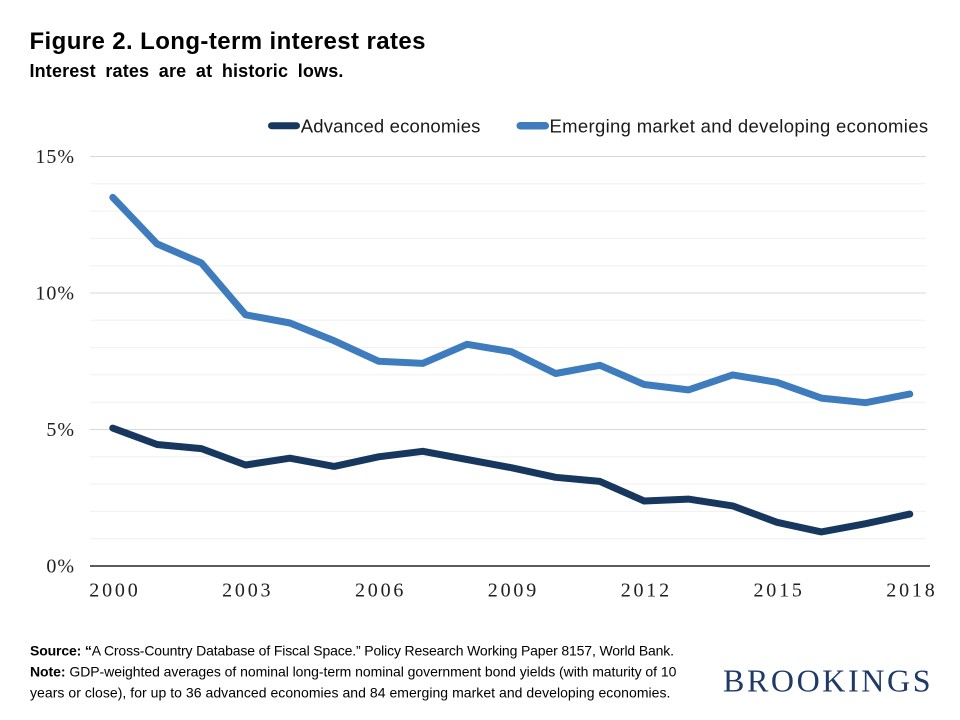 This screenshot has height=720, width=960. I want to click on svg-text:Figure 2. Long-term interest r: Figure 2. Long-term interest rates, so click(228, 41).